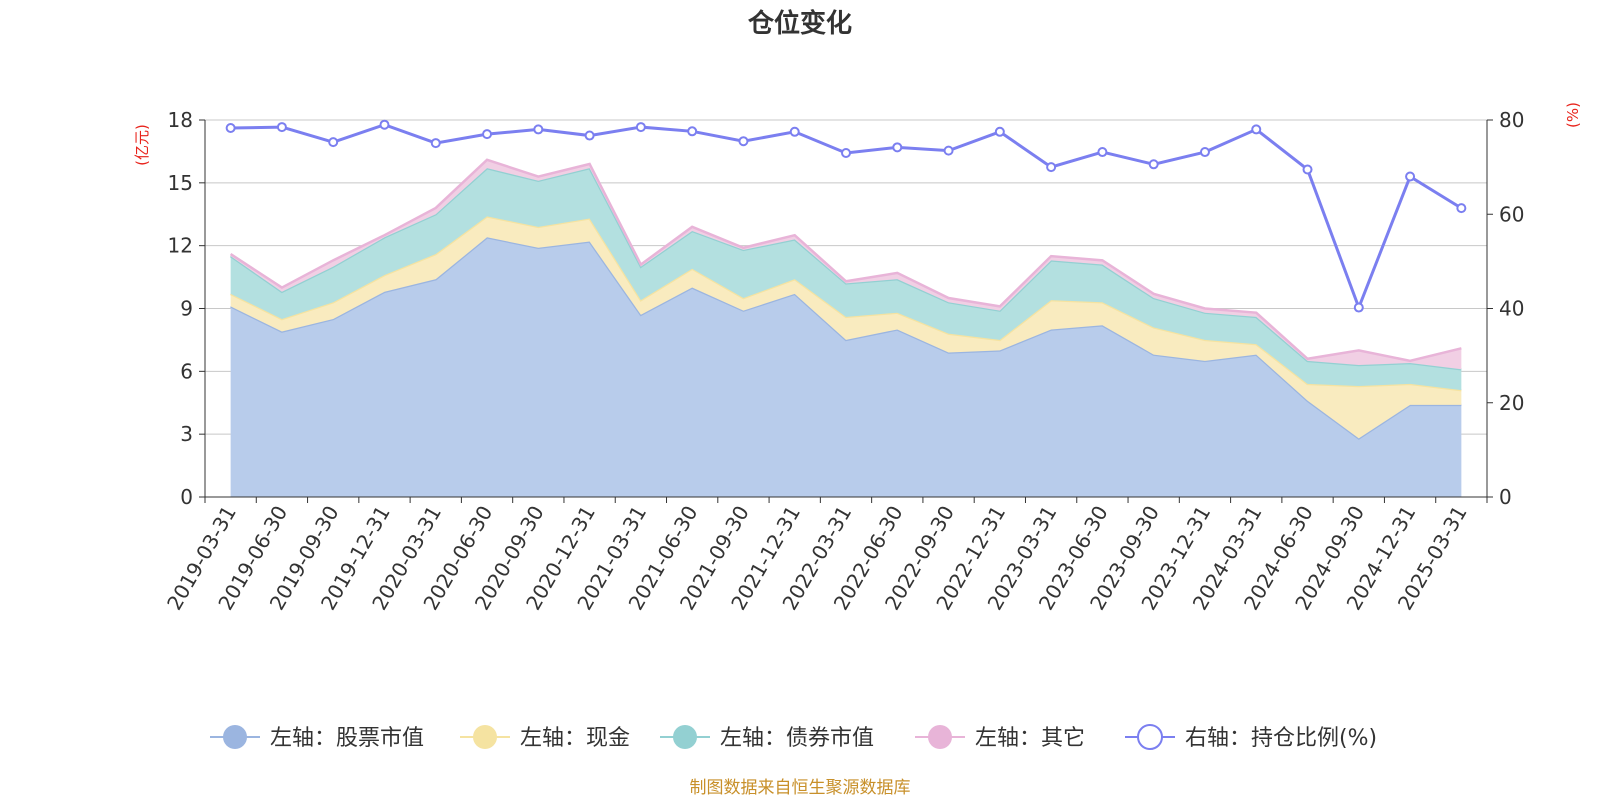 The height and width of the screenshot is (800, 1600). I want to click on legend: 左轴：股票市值 左轴：现金 左轴：债券市值 左轴：其它 右轴：持仓比例(%), so click(793, 737).